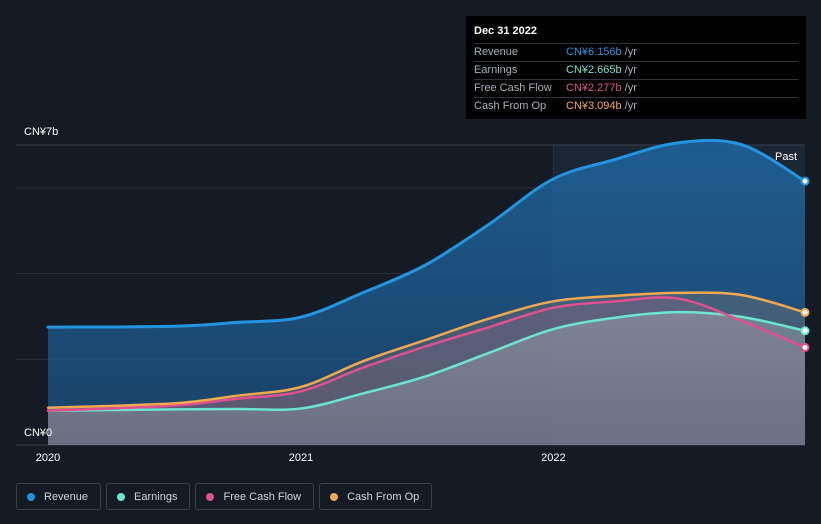 The image size is (821, 524). What do you see at coordinates (594, 106) in the screenshot?
I see `tooltip-value: CN¥3.094b` at bounding box center [594, 106].